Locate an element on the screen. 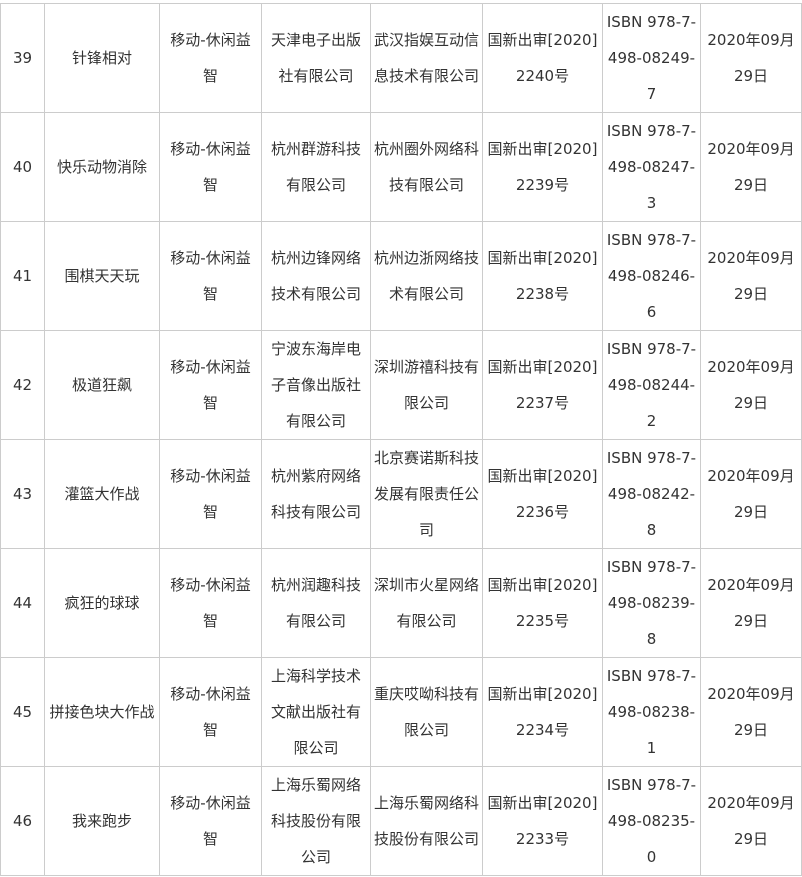  isbn-cell: ISBN 978-7-498-08247-3 is located at coordinates (651, 167).